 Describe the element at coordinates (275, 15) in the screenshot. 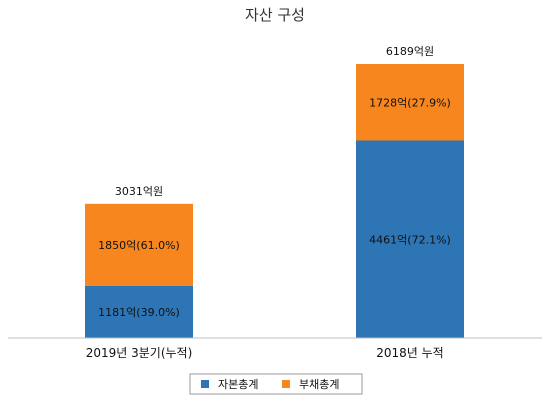

I see `chart-title: 자산 구성` at that location.